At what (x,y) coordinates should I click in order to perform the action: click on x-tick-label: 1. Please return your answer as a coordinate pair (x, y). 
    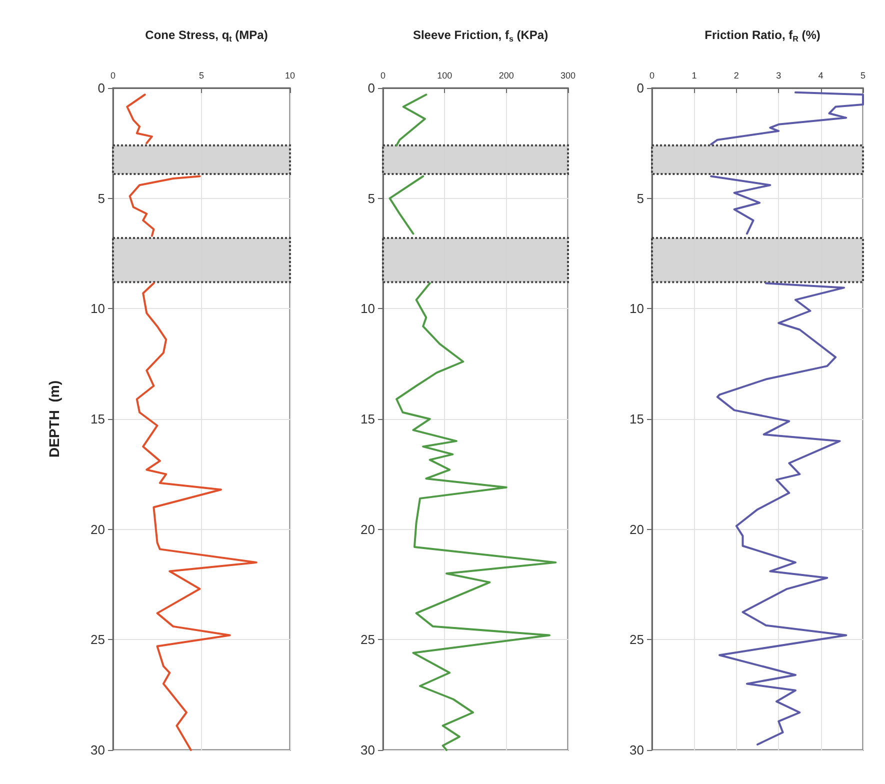
    Looking at the image, I should click on (694, 75).